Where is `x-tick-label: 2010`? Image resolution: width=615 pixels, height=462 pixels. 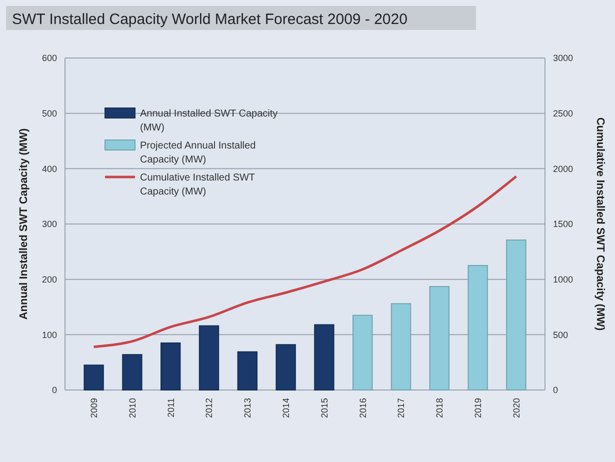 x-tick-label: 2010 is located at coordinates (132, 408).